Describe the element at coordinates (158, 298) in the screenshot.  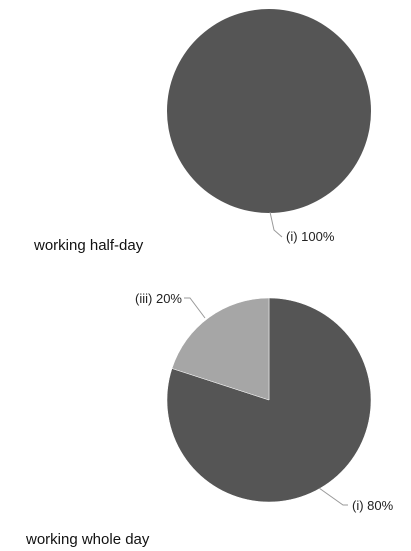
I see `pie-value-label: (iii) 20%` at that location.